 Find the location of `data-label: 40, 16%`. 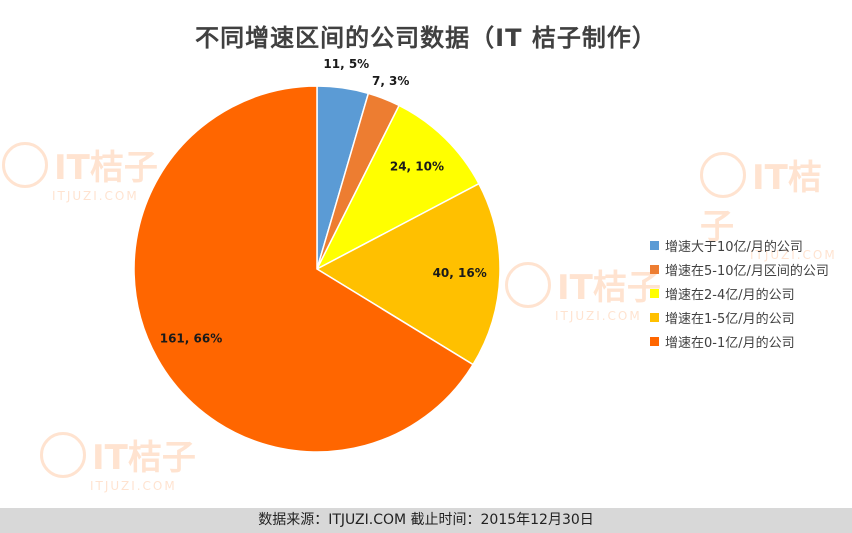

data-label: 40, 16% is located at coordinates (460, 273).